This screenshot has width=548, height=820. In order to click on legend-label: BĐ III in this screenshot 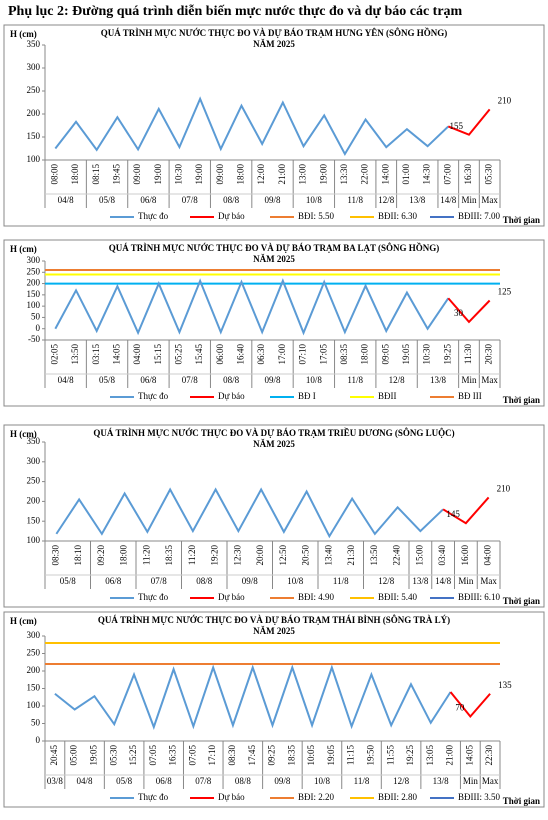, I will do `click(470, 396)`.